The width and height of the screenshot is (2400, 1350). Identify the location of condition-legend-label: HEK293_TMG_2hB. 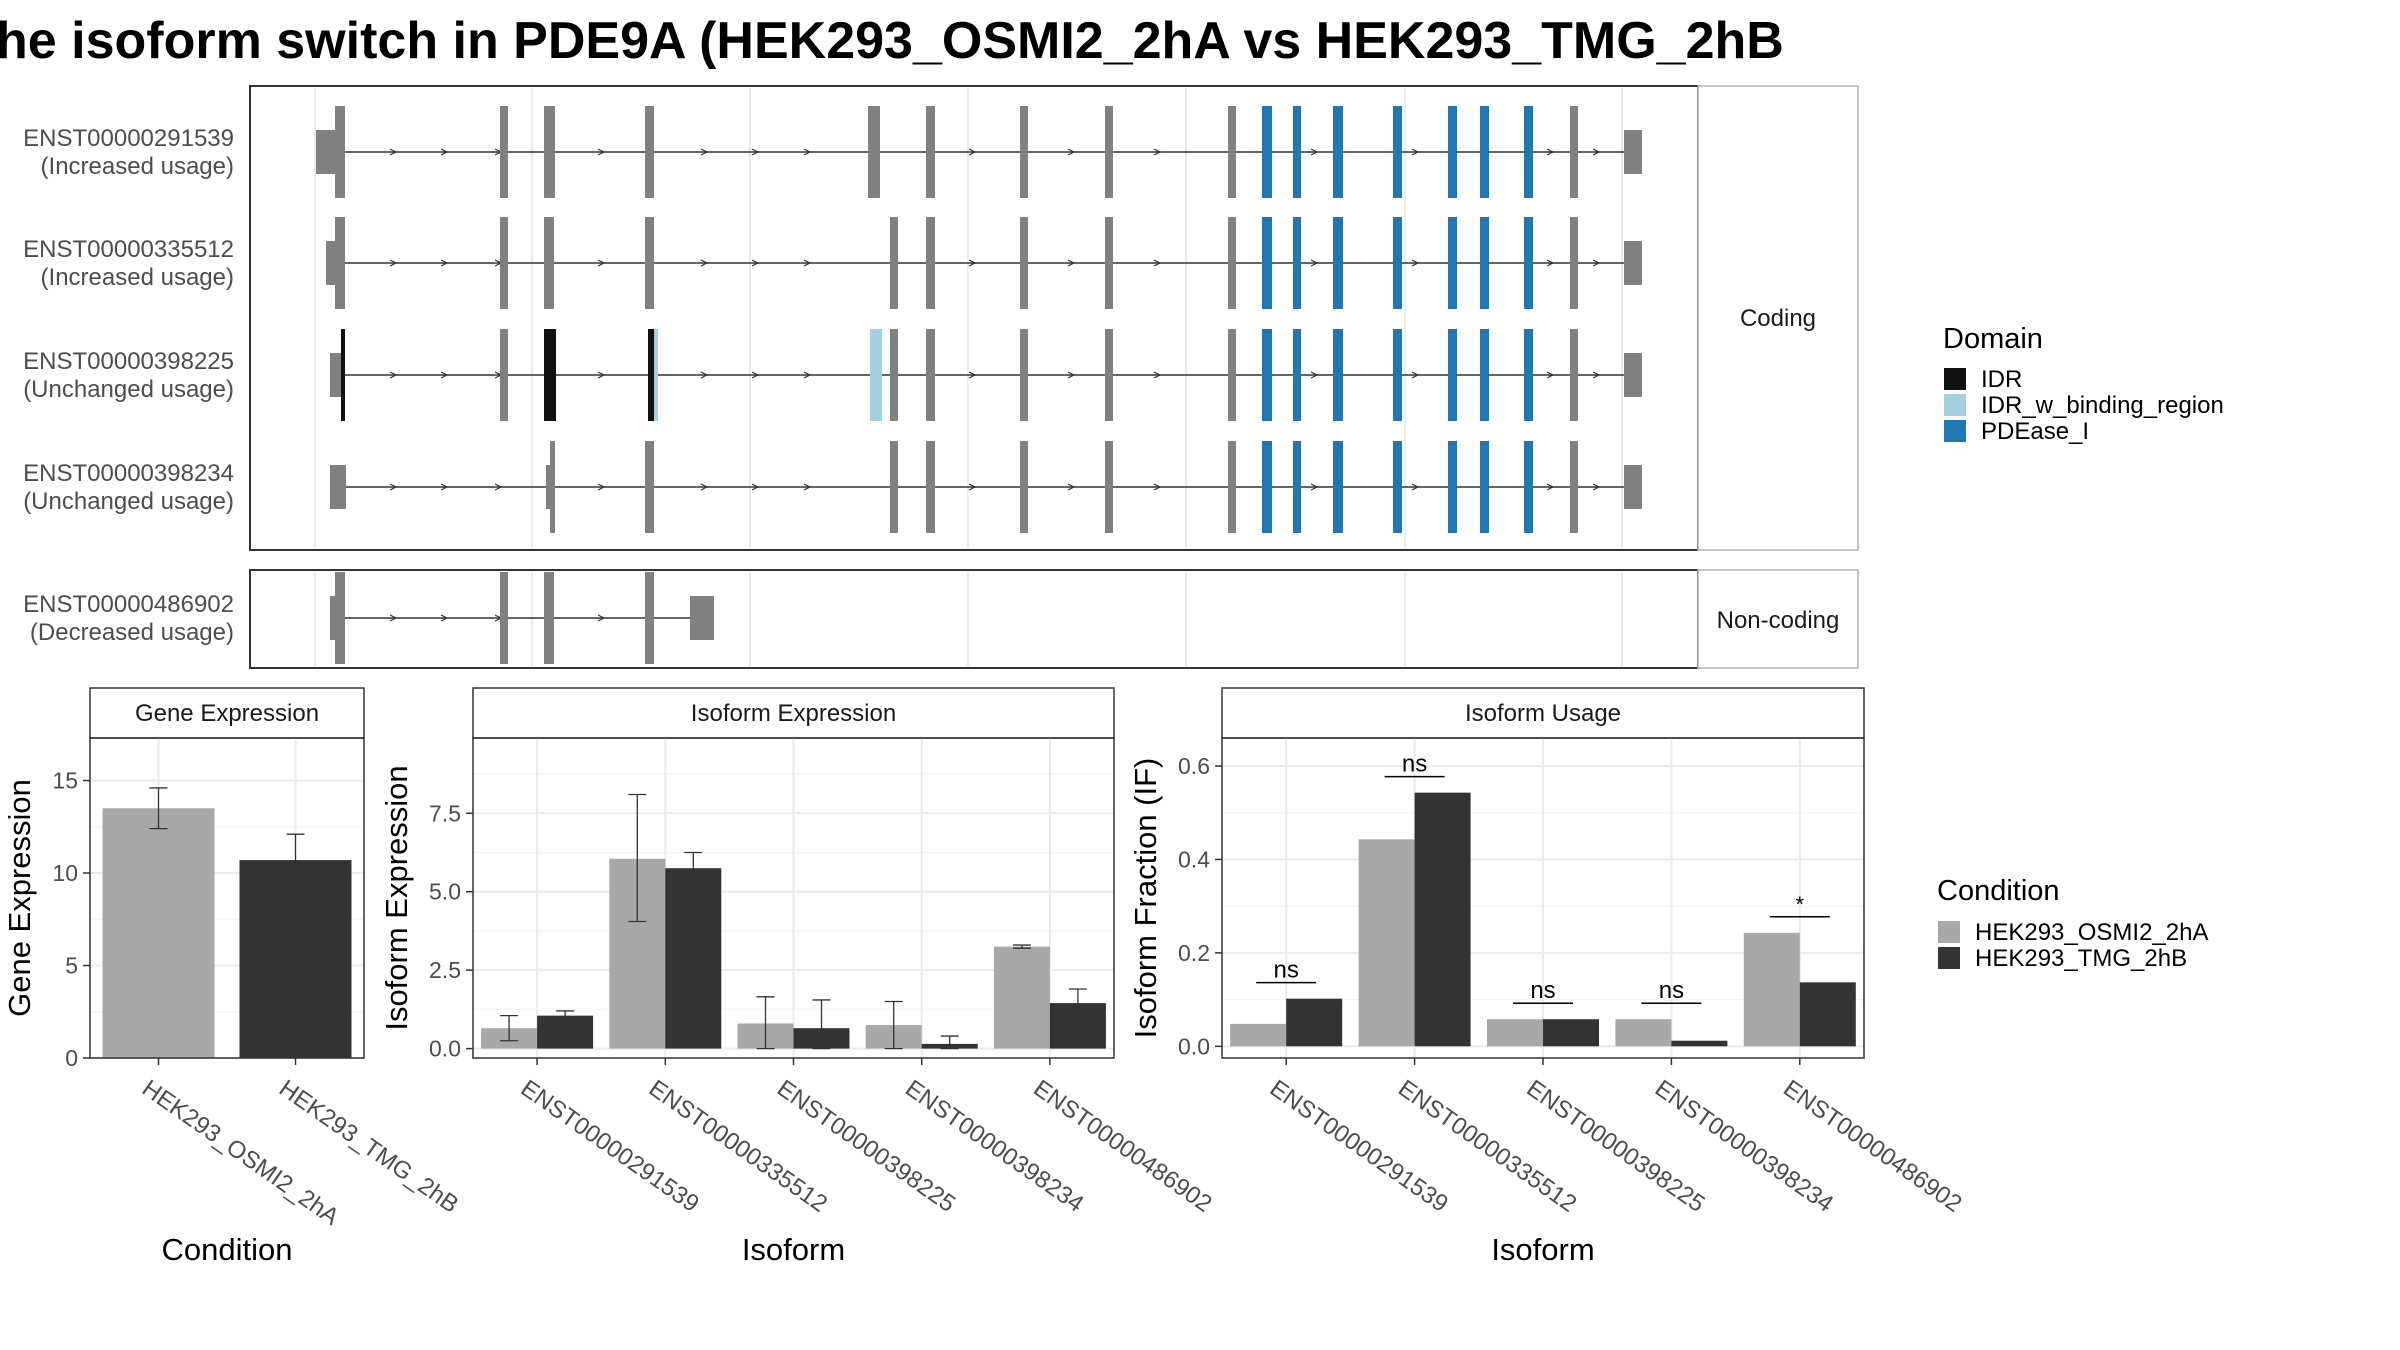
(2081, 958).